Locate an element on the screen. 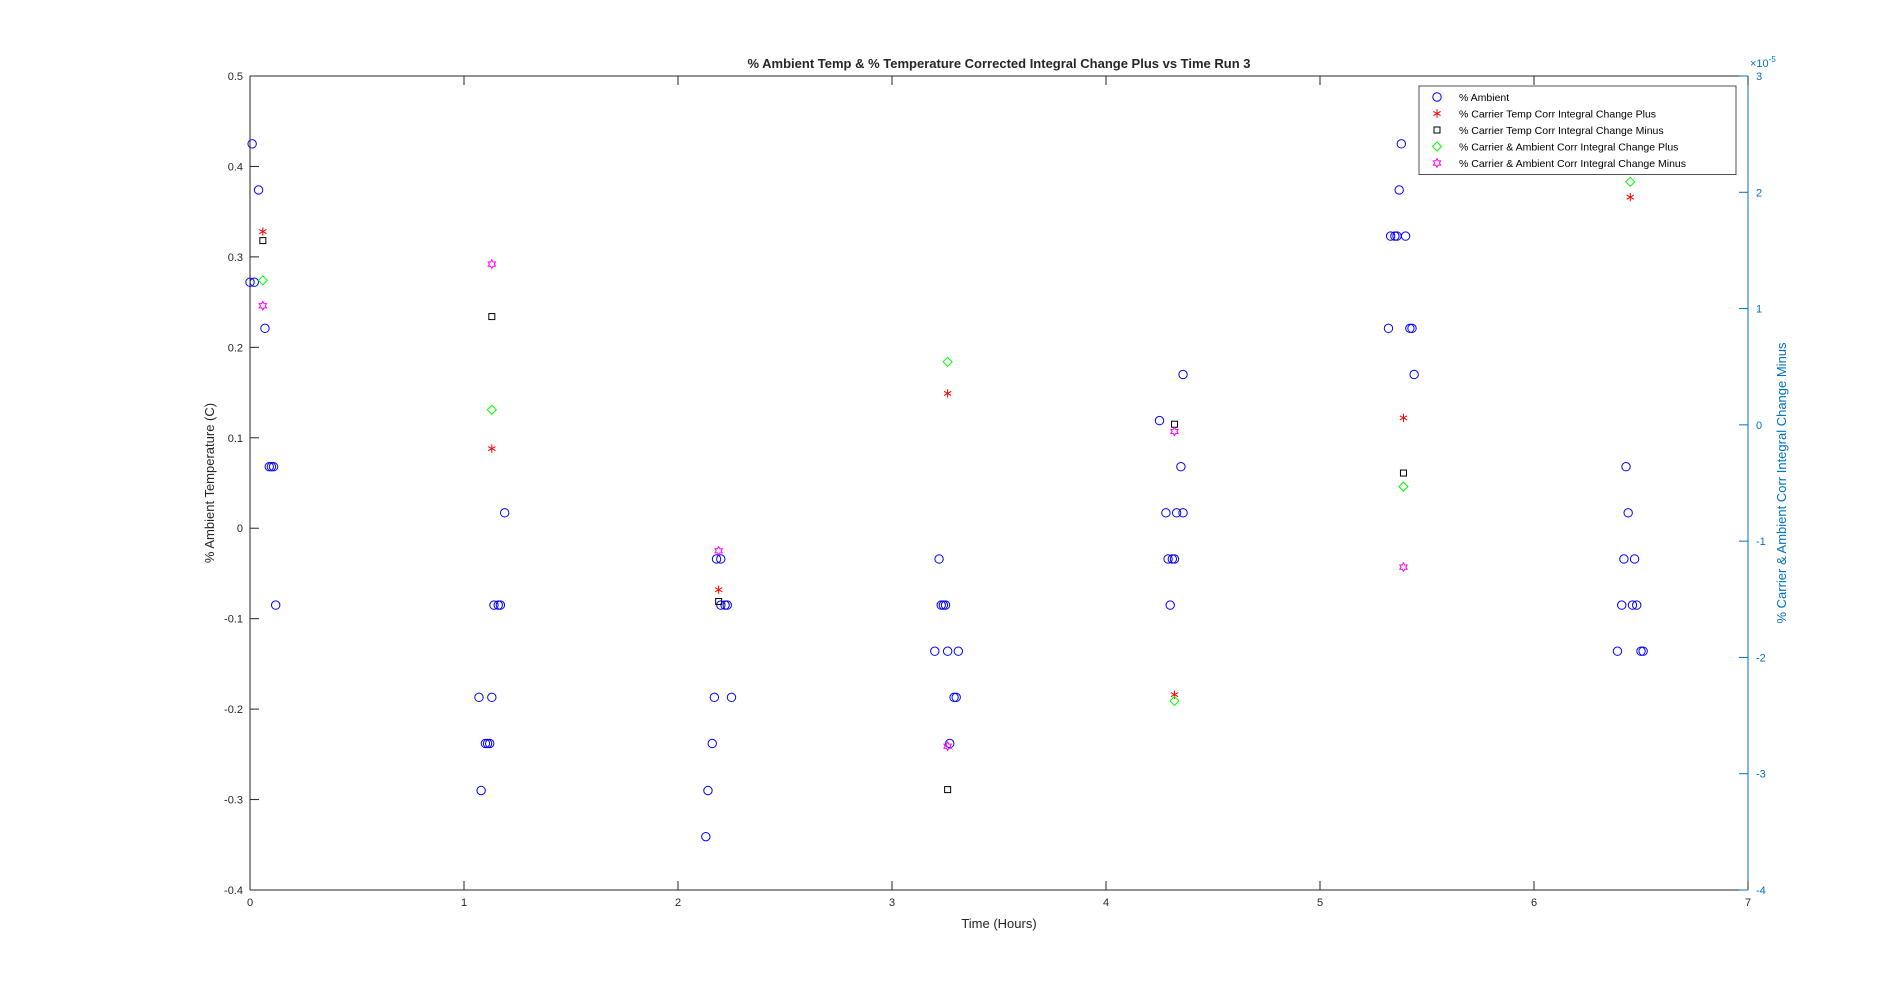 This screenshot has height=987, width=1904. y-axis-label: % Ambient Temperature (C) is located at coordinates (209, 483).